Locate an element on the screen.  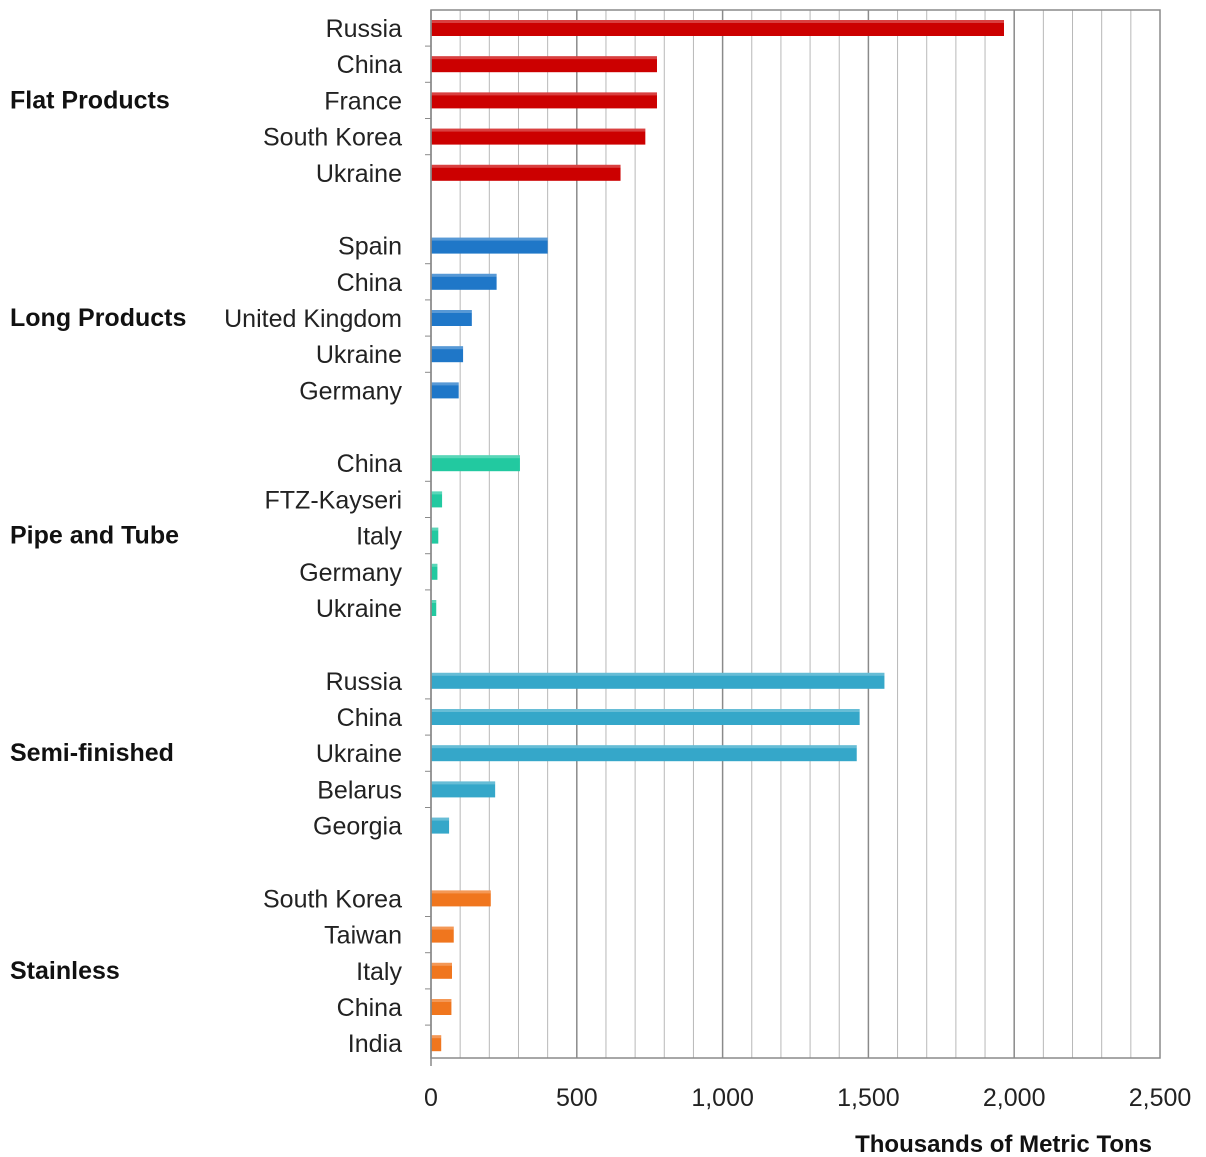
x-tick-label: 2,500 is located at coordinates (1160, 1098).